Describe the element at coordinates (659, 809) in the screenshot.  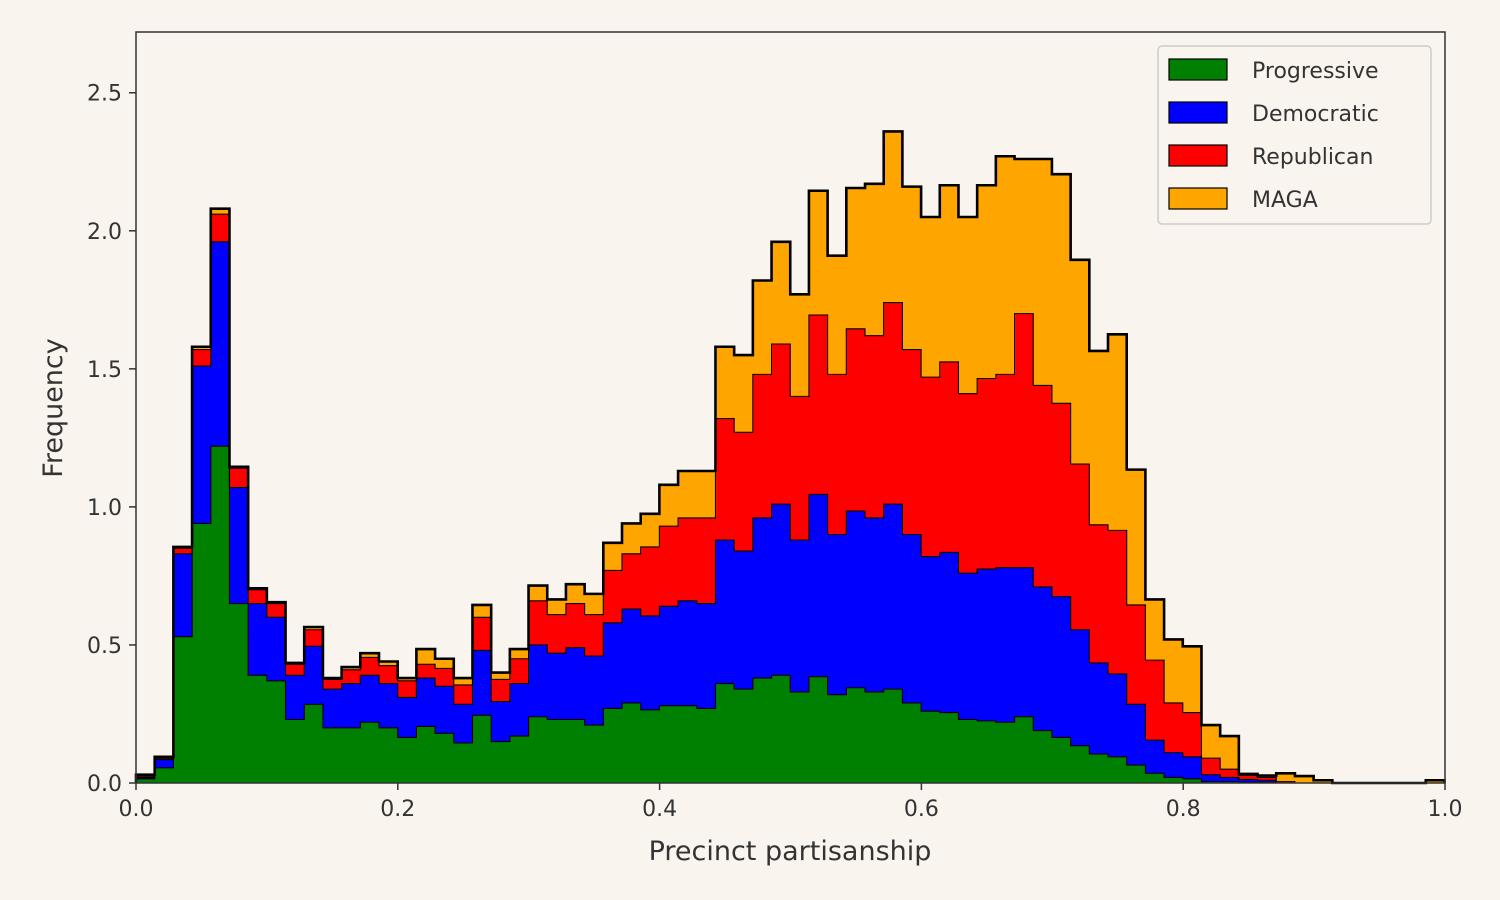
I see `x-tick-label: 0.4` at that location.